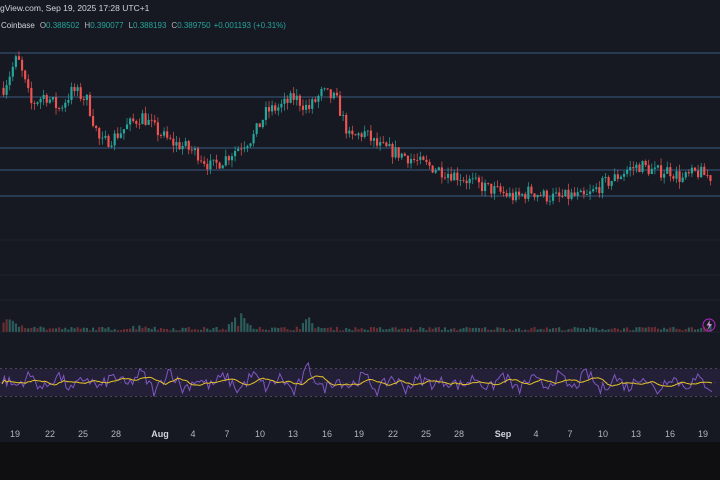 The width and height of the screenshot is (720, 480). I want to click on lightning-icon, so click(709, 325).